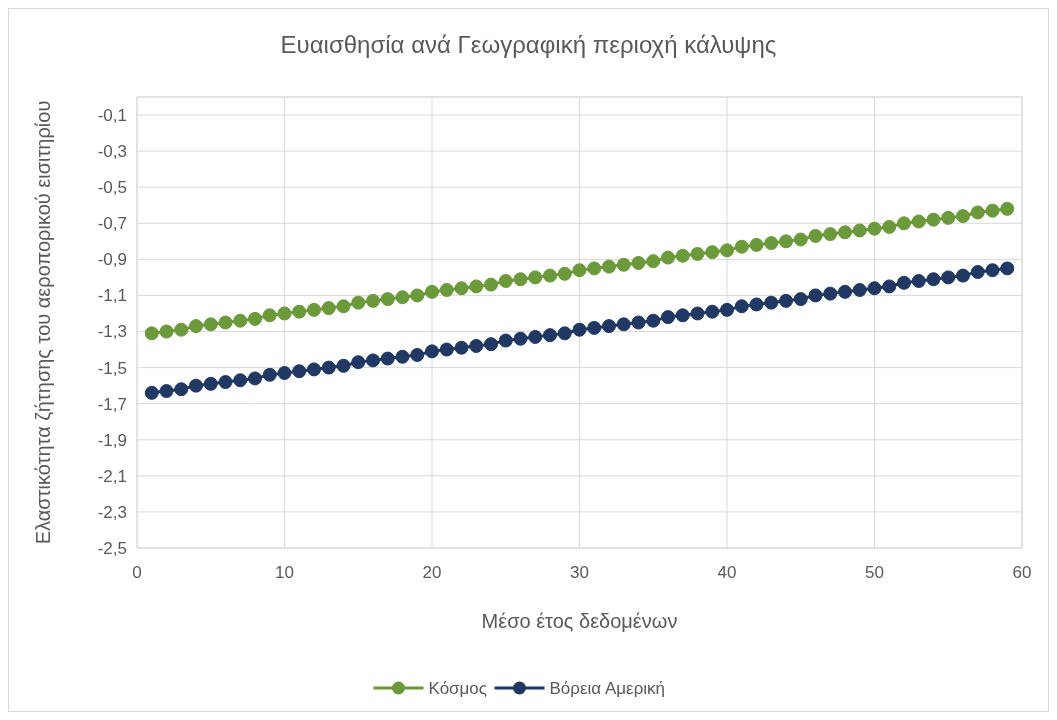 The width and height of the screenshot is (1057, 720). I want to click on x-tick-label: 50, so click(874, 572).